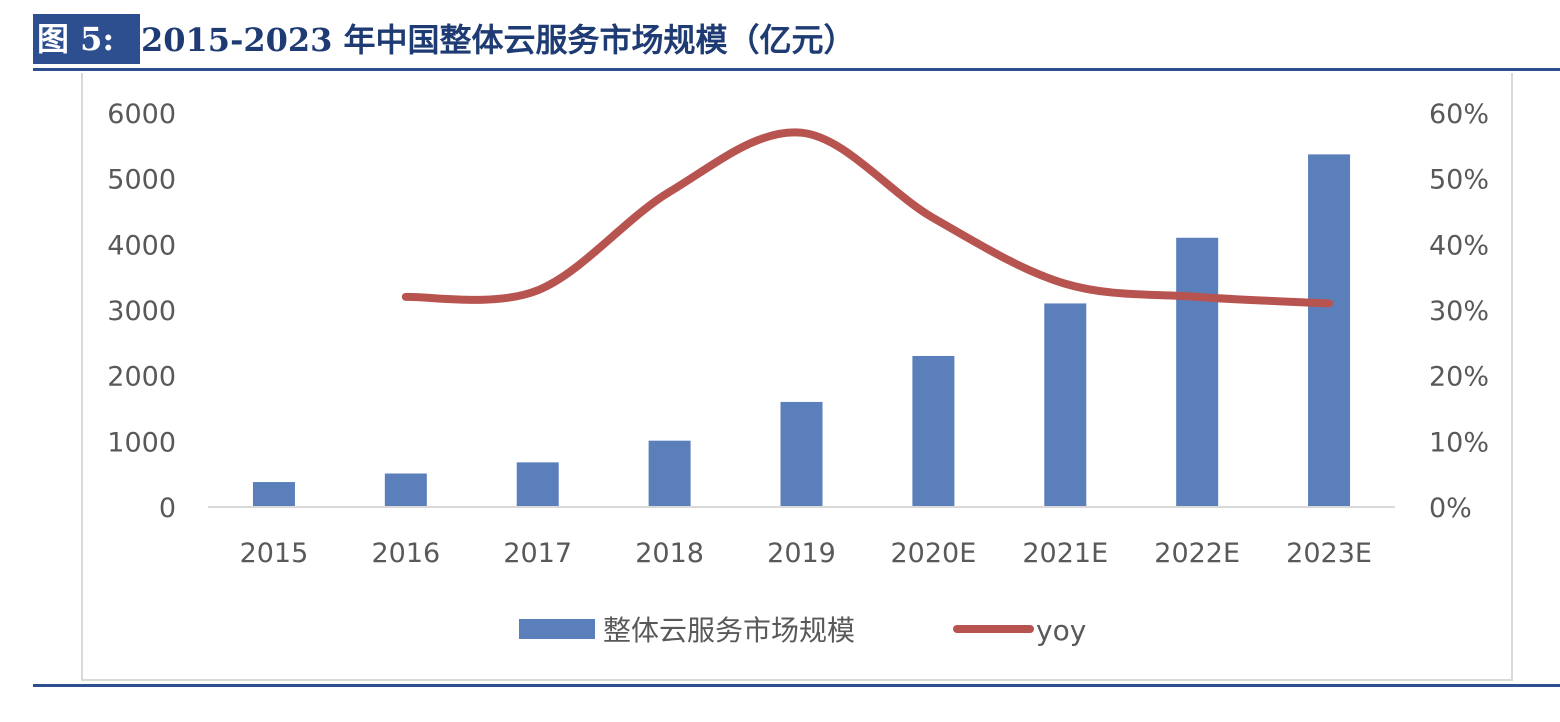 Image resolution: width=1560 pixels, height=722 pixels. What do you see at coordinates (1459, 180) in the screenshot?
I see `y-right-tick-label: 50%` at bounding box center [1459, 180].